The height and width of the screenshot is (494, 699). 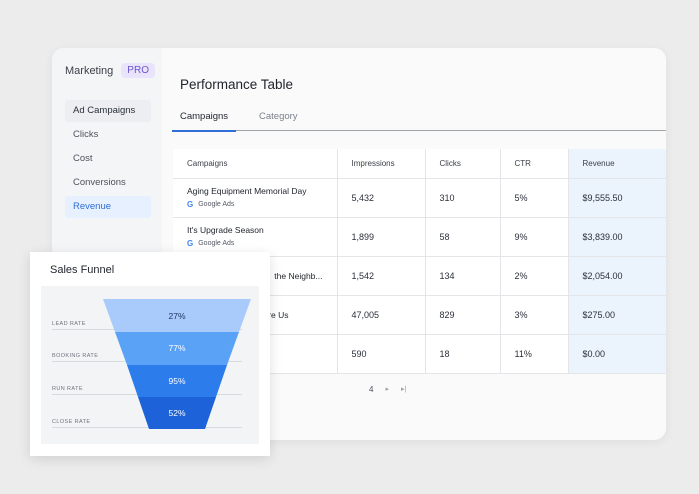 What do you see at coordinates (147, 423) in the screenshot?
I see `stage-label-close: CLOSE RATE` at bounding box center [147, 423].